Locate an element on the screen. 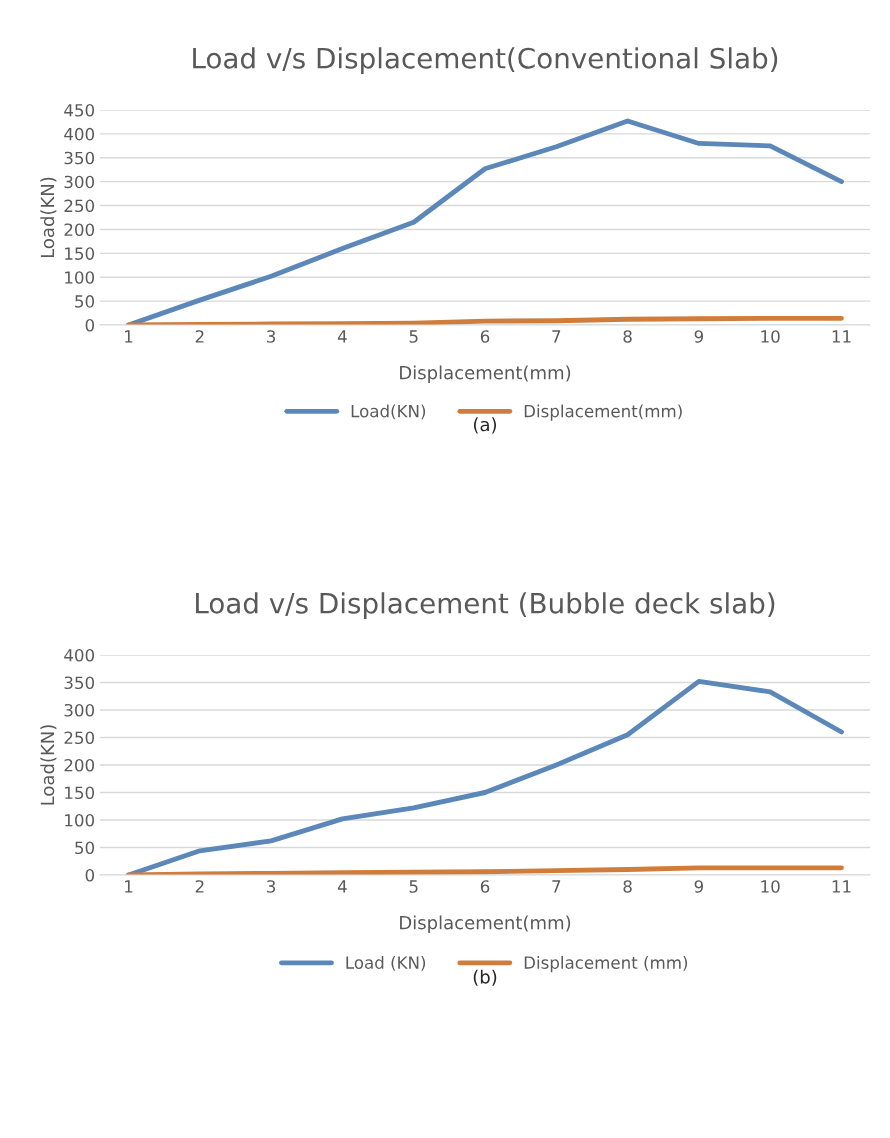  legend-label: Displacement(mm) is located at coordinates (603, 412).